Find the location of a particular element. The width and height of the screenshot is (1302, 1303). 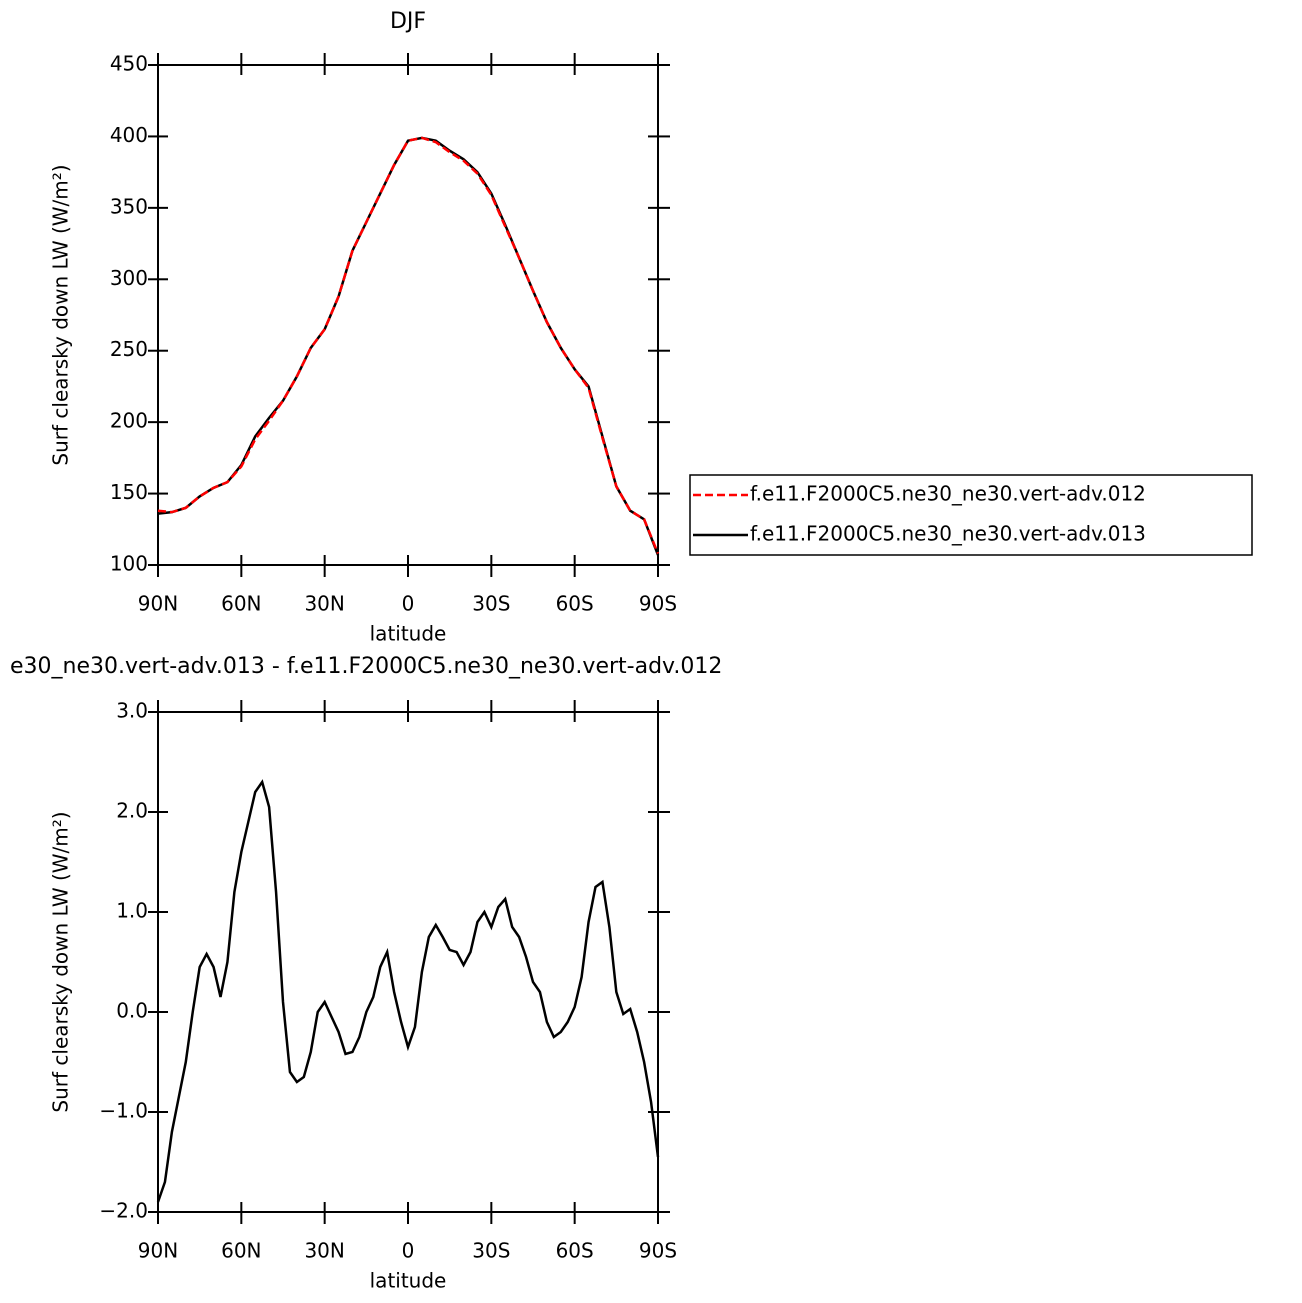

chart-title: DJF is located at coordinates (408, 21).